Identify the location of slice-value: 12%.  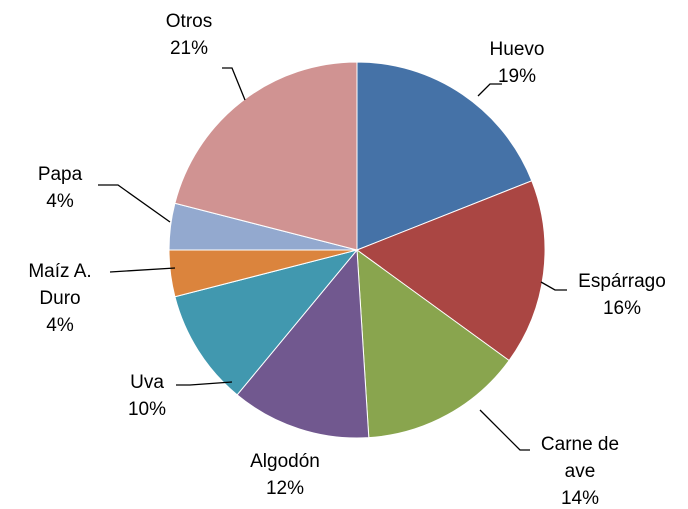
(285, 488).